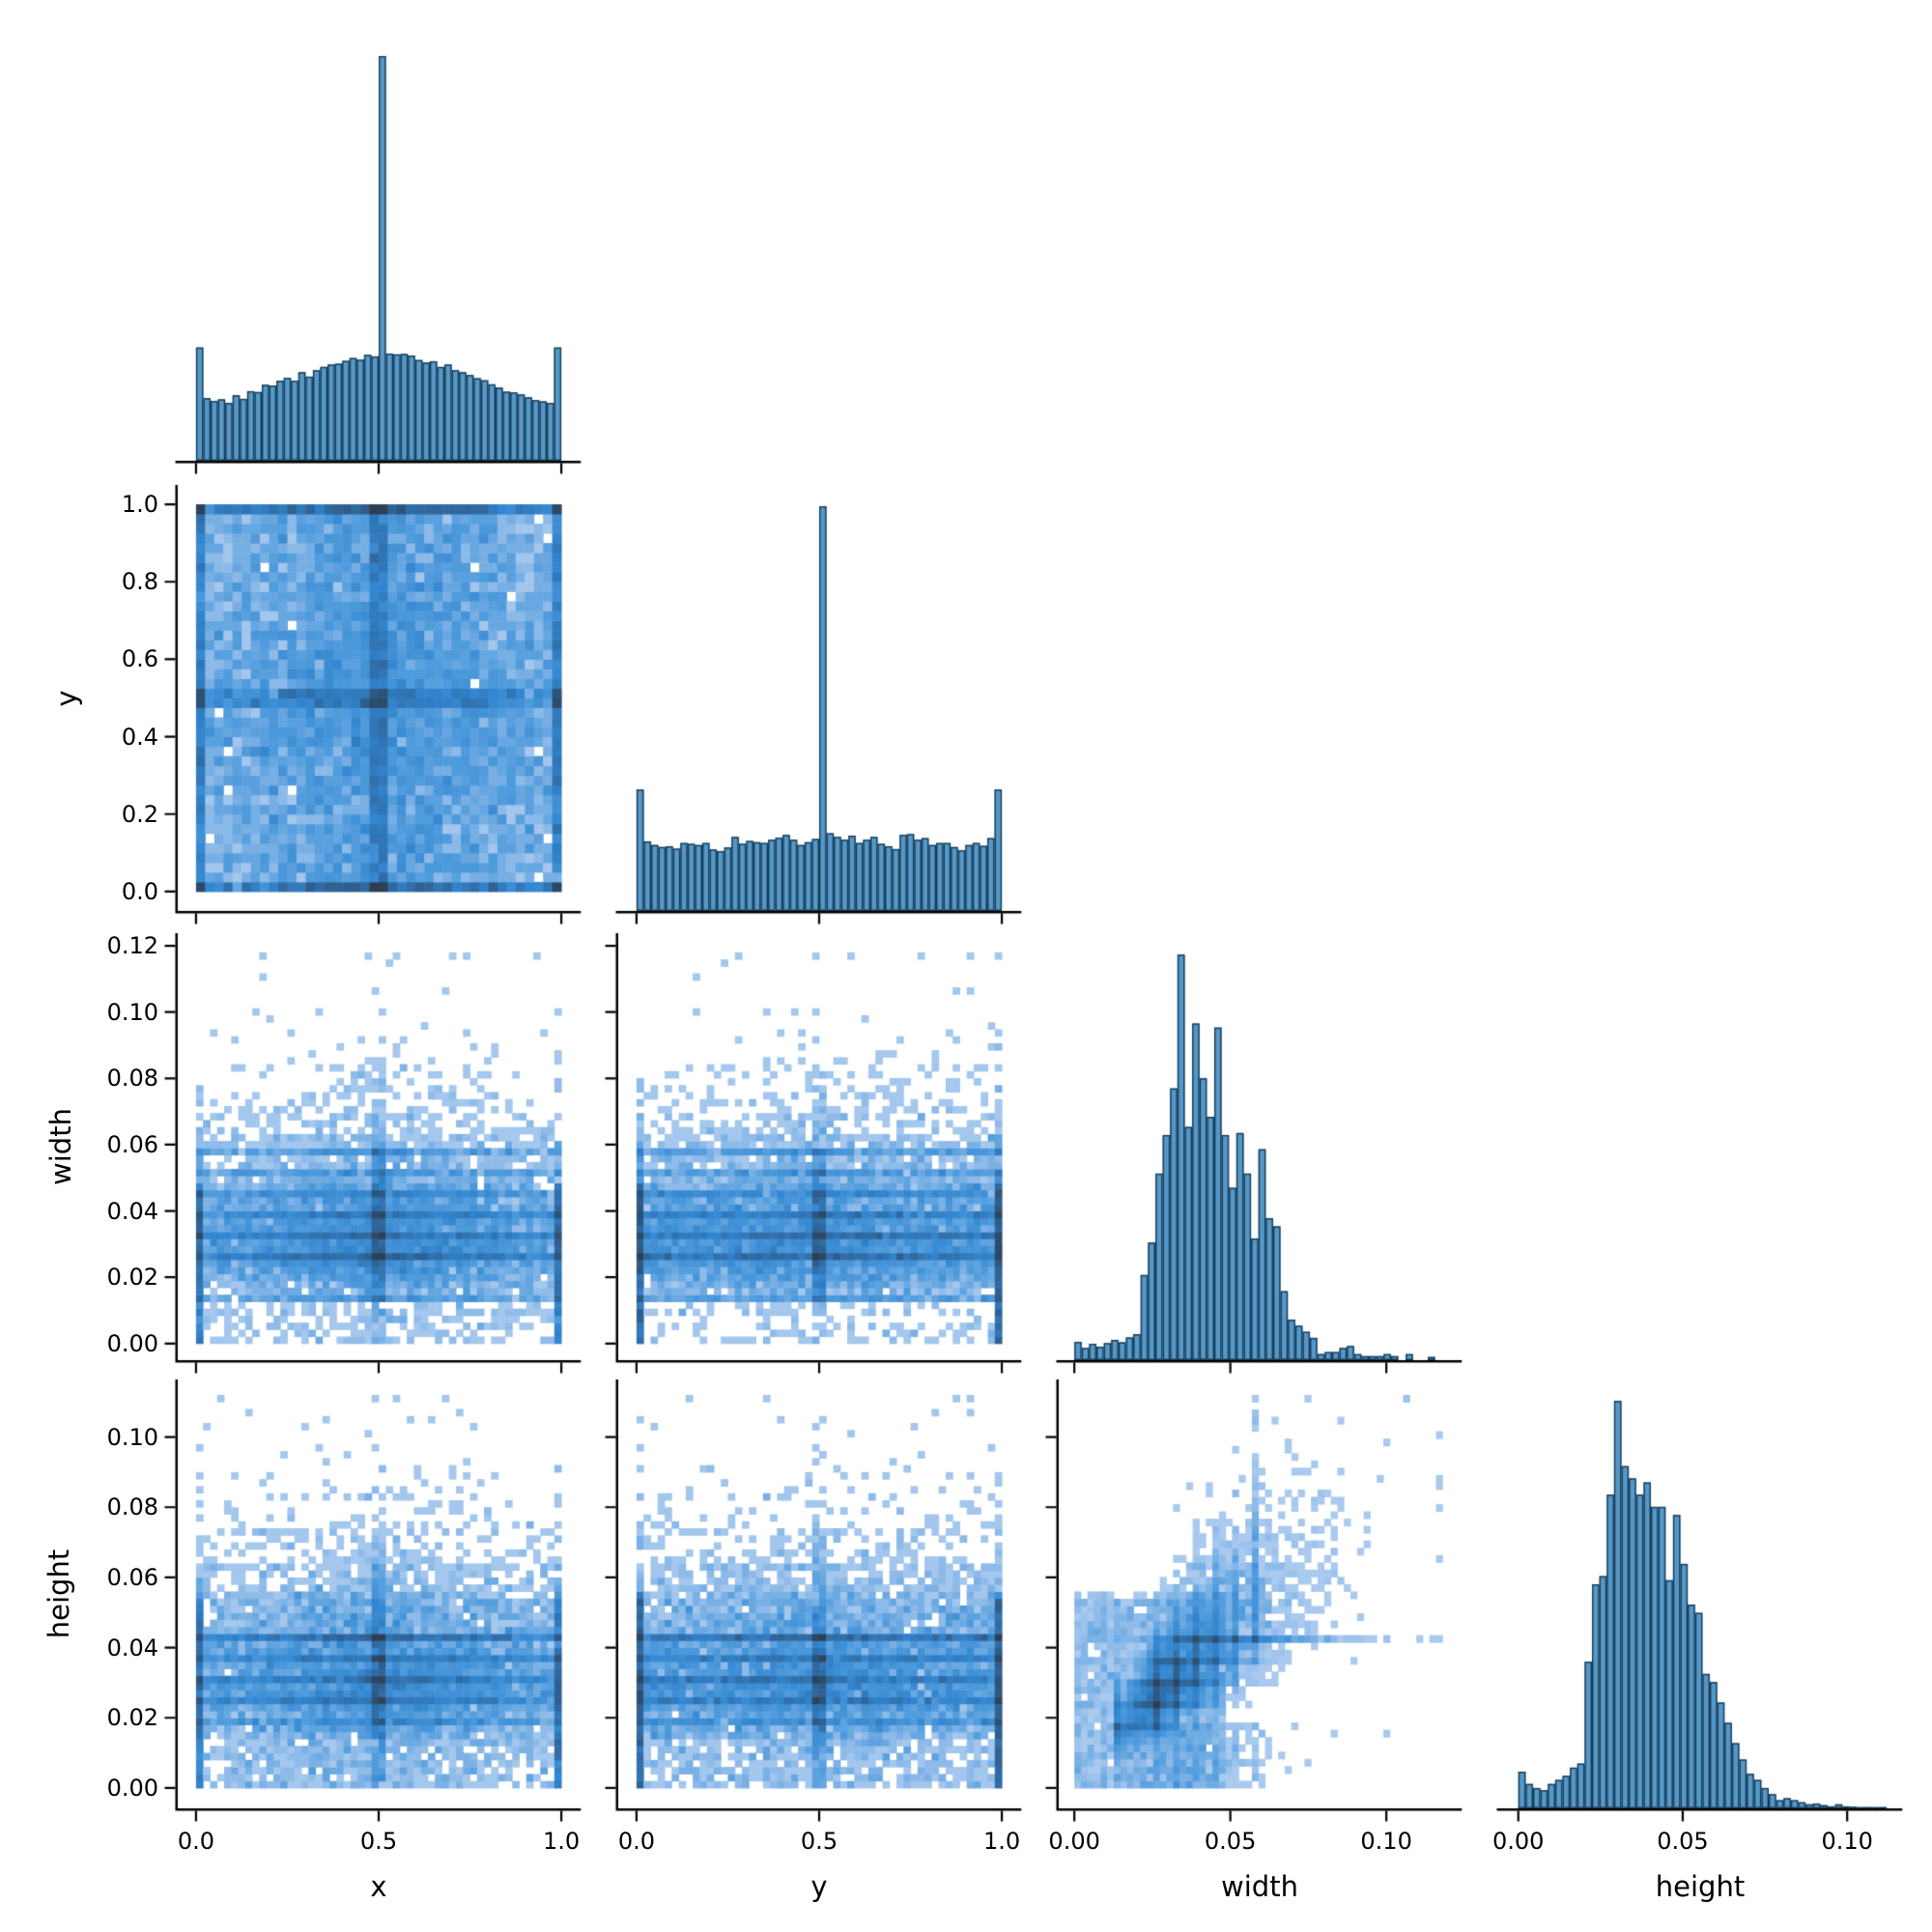  Describe the element at coordinates (379, 248) in the screenshot. I see `panel-x-histogram` at that location.